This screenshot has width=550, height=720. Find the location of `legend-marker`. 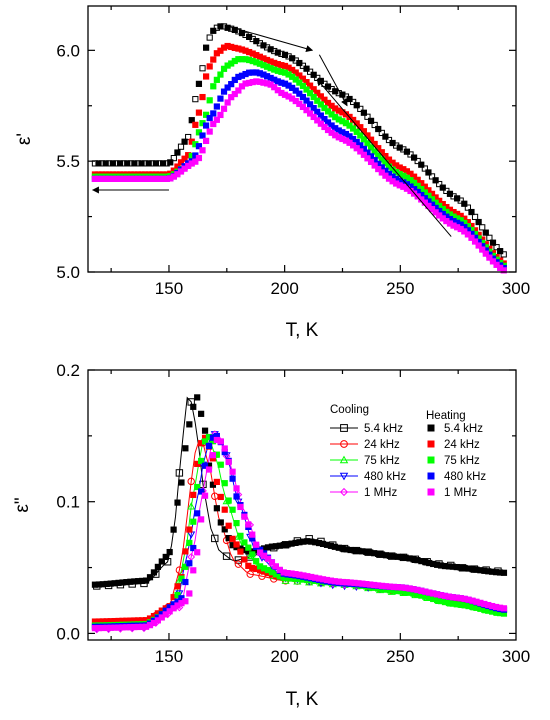

legend-marker is located at coordinates (431, 492).